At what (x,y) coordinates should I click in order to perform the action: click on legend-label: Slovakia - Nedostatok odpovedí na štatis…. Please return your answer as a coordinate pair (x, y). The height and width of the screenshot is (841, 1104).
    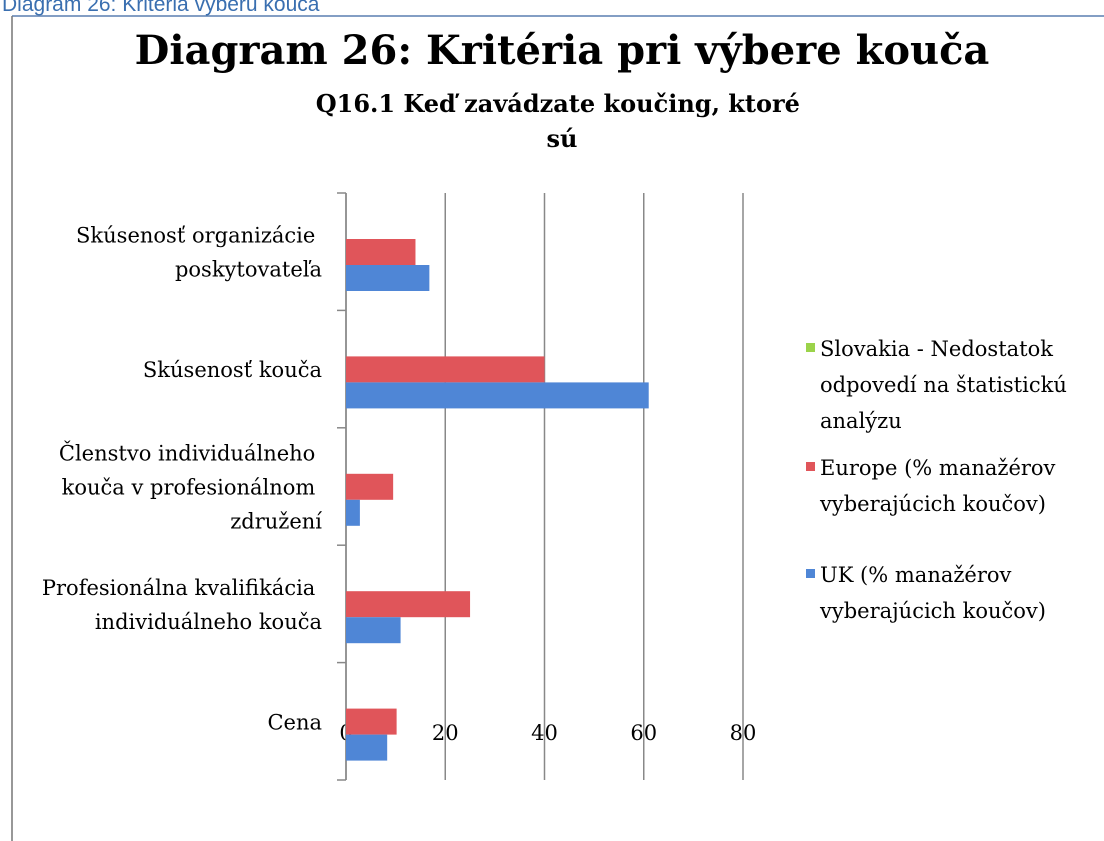
    Looking at the image, I should click on (947, 385).